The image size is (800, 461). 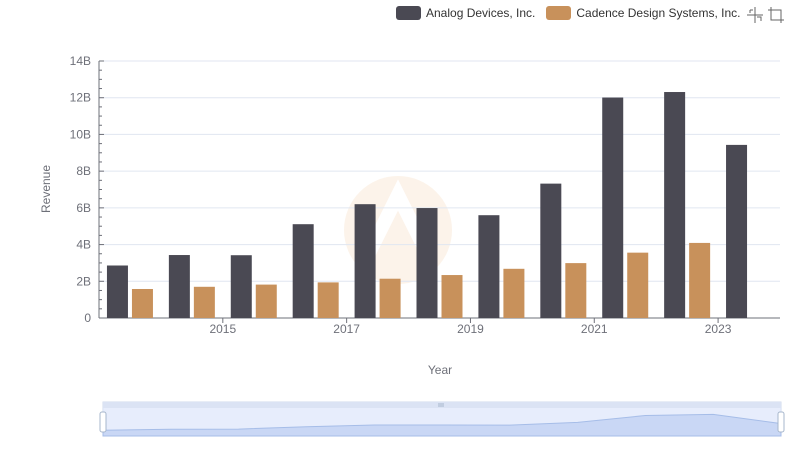 I want to click on bar-analog-devices-2016, so click(x=241, y=286).